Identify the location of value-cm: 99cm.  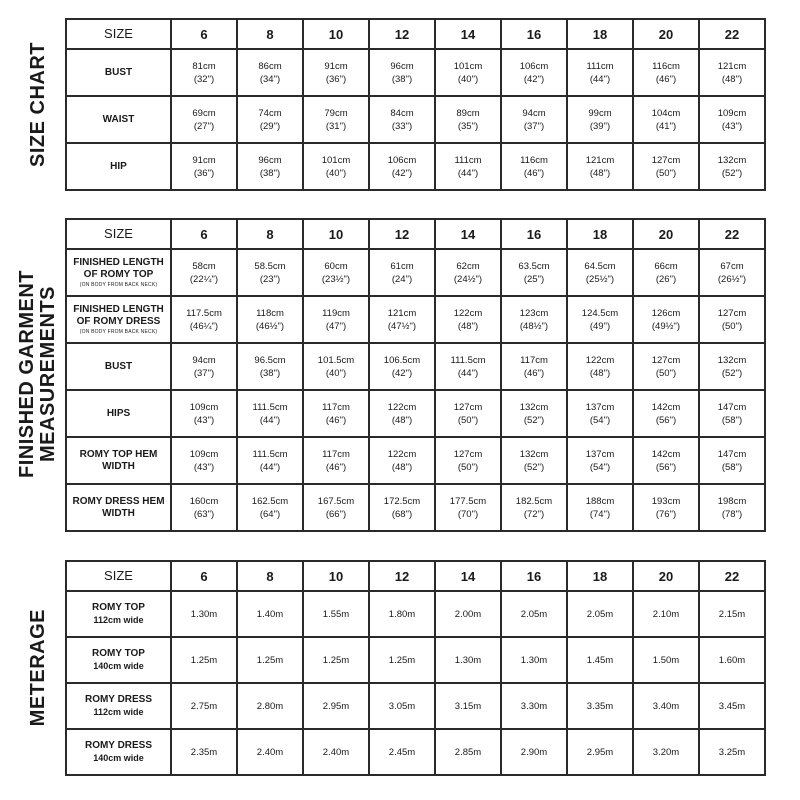
(600, 113).